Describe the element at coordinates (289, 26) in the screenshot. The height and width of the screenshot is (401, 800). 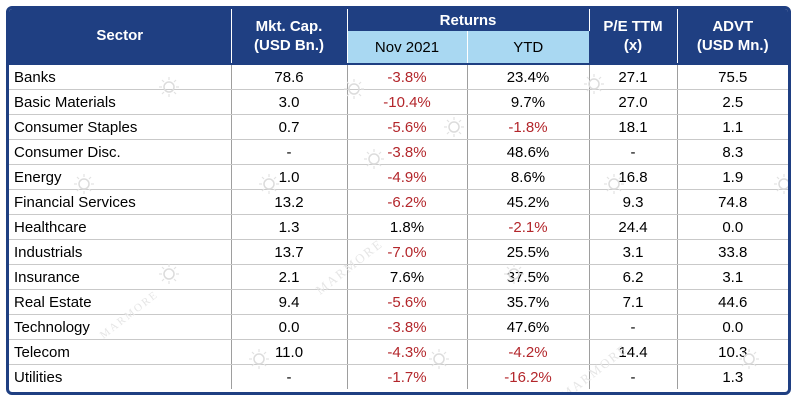
I see `header-mktcap-line1: Mkt. Cap.` at that location.